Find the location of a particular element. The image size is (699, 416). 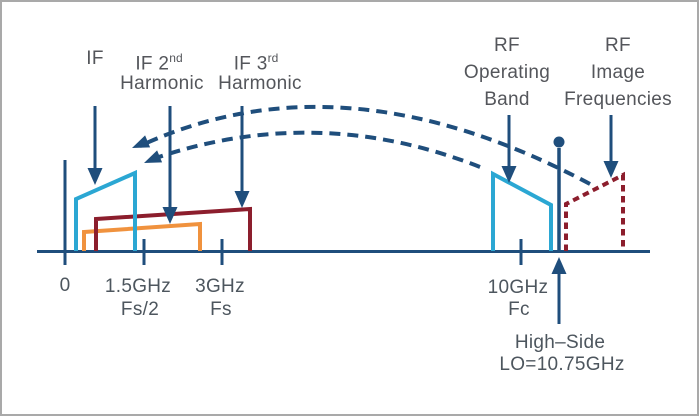

rf-operating-band is located at coordinates (522, 210).